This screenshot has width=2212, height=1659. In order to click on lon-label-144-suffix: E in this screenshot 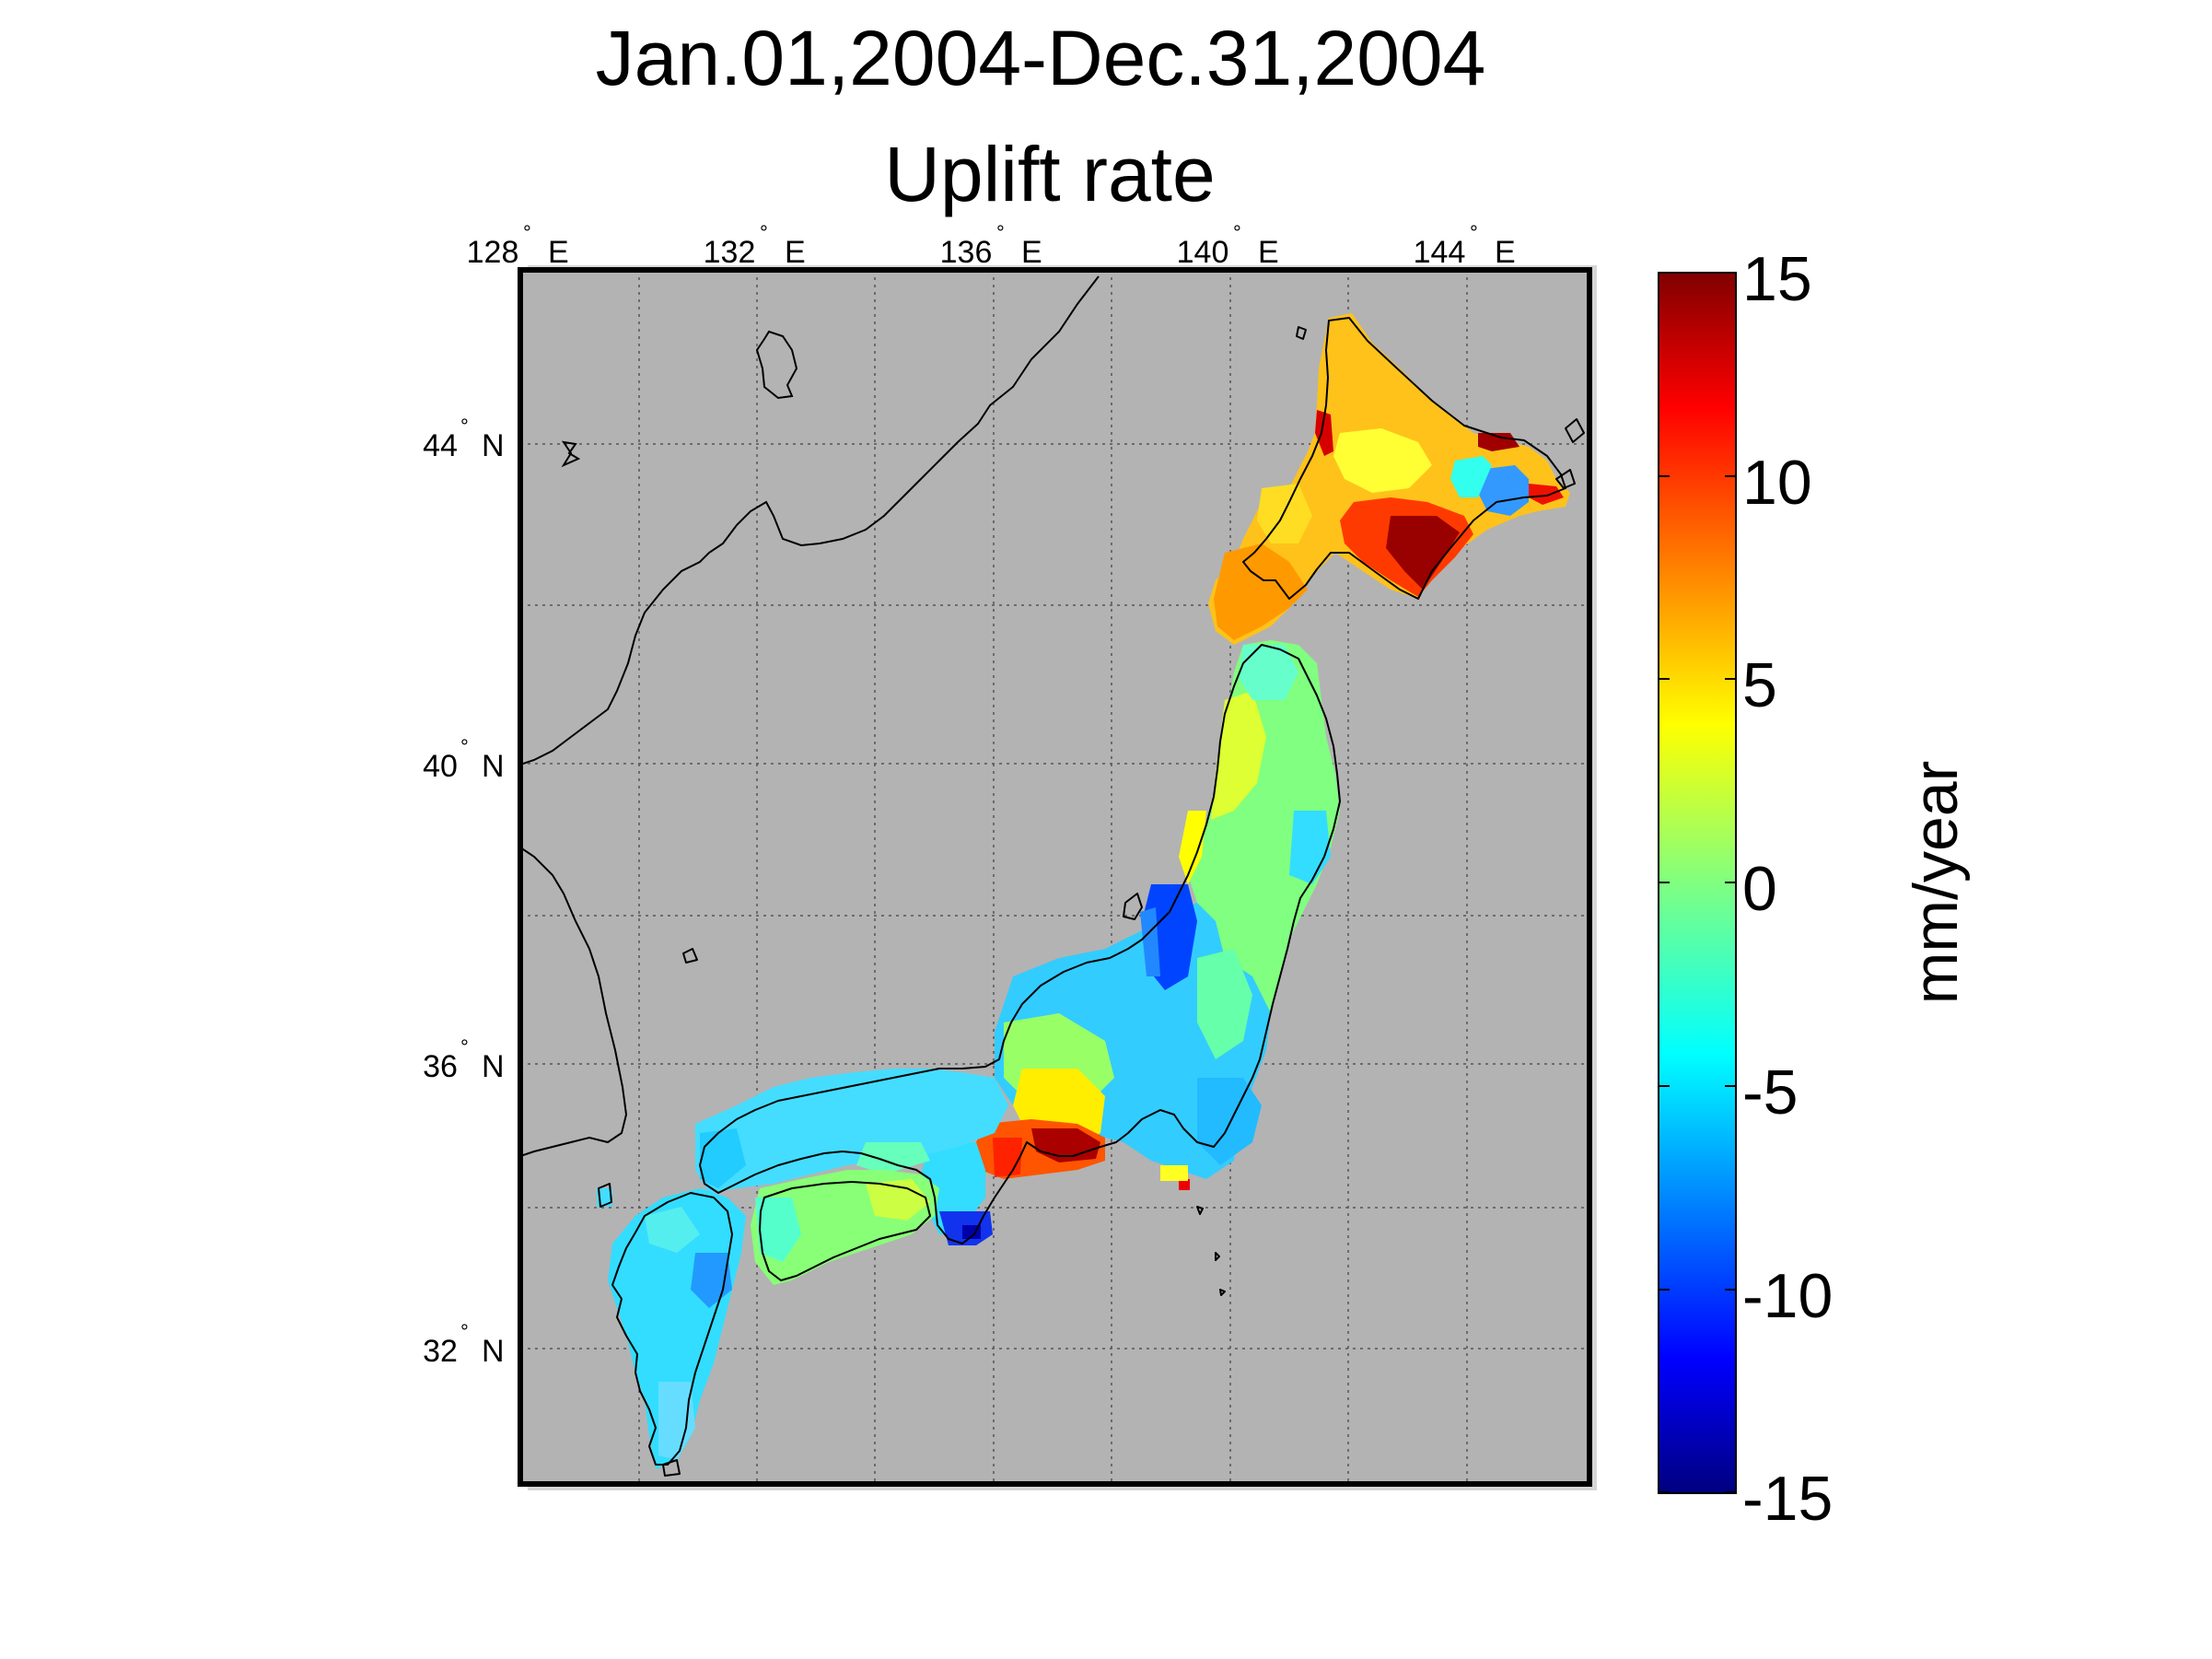, I will do `click(1506, 252)`.